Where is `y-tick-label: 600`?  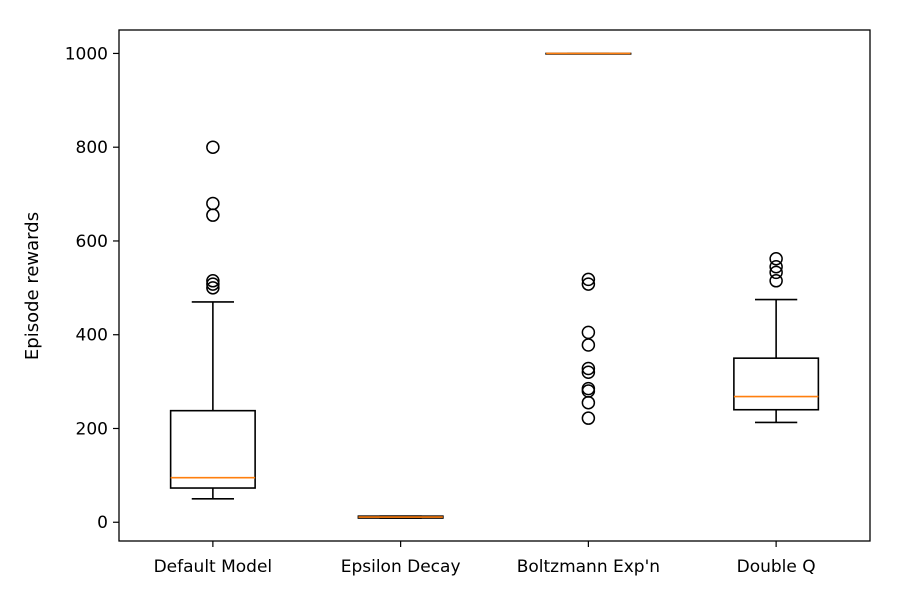
y-tick-label: 600 is located at coordinates (92, 242).